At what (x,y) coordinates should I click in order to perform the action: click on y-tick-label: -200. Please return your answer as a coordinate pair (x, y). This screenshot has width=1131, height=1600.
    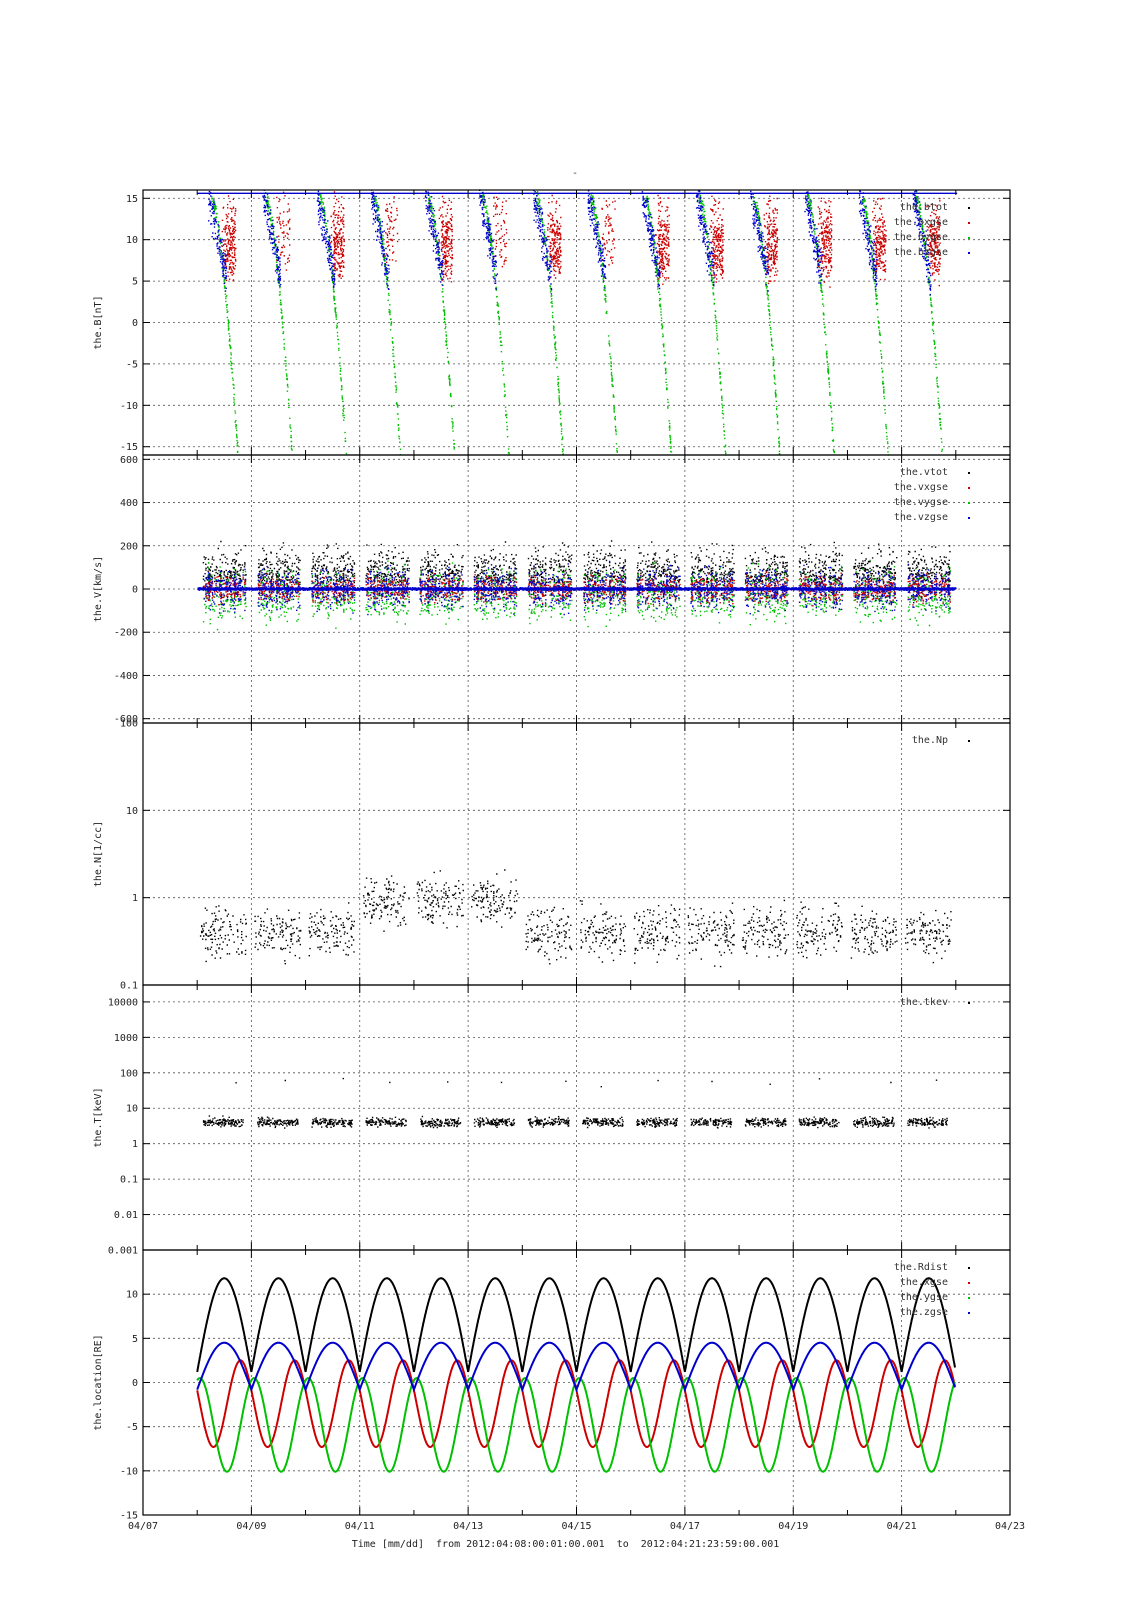
    Looking at the image, I should click on (126, 633).